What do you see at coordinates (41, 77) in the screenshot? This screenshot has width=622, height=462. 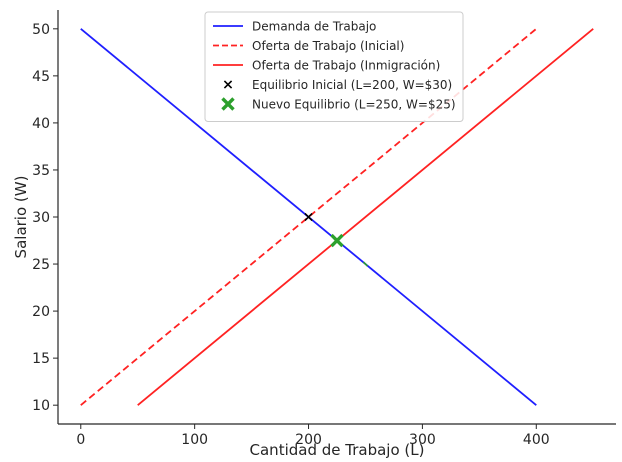 I see `y-tick-label: 45` at bounding box center [41, 77].